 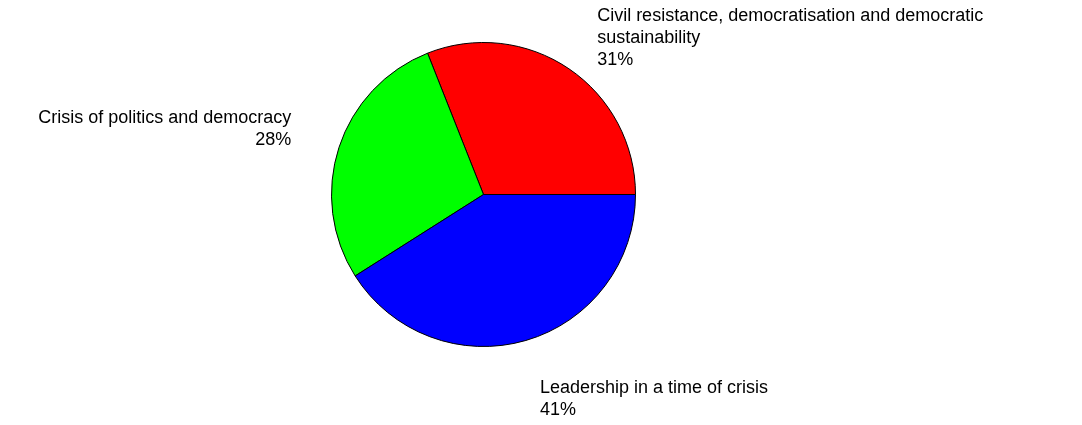 I want to click on slice-label: Crisis of politics and democracy, so click(x=165, y=116).